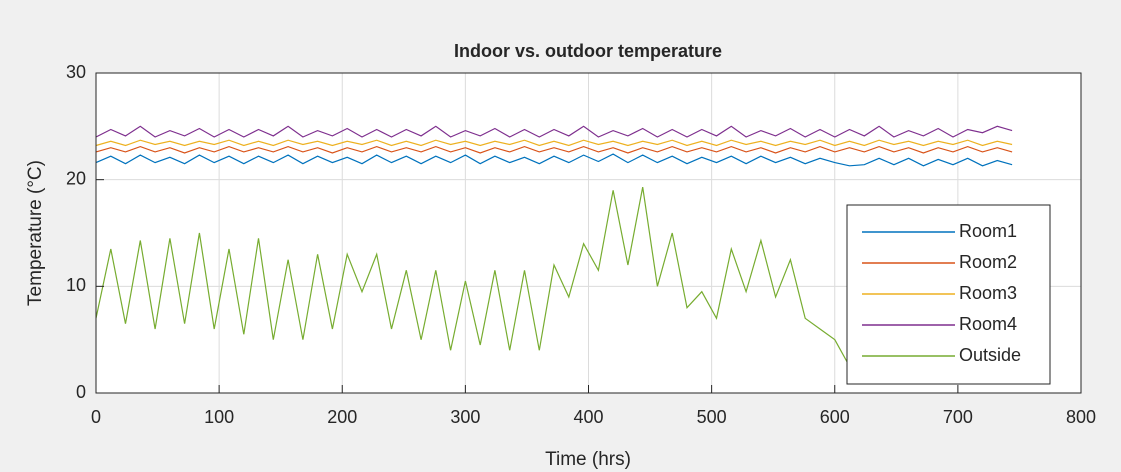 The width and height of the screenshot is (1121, 472). Describe the element at coordinates (988, 262) in the screenshot. I see `legend-label: Room2` at that location.